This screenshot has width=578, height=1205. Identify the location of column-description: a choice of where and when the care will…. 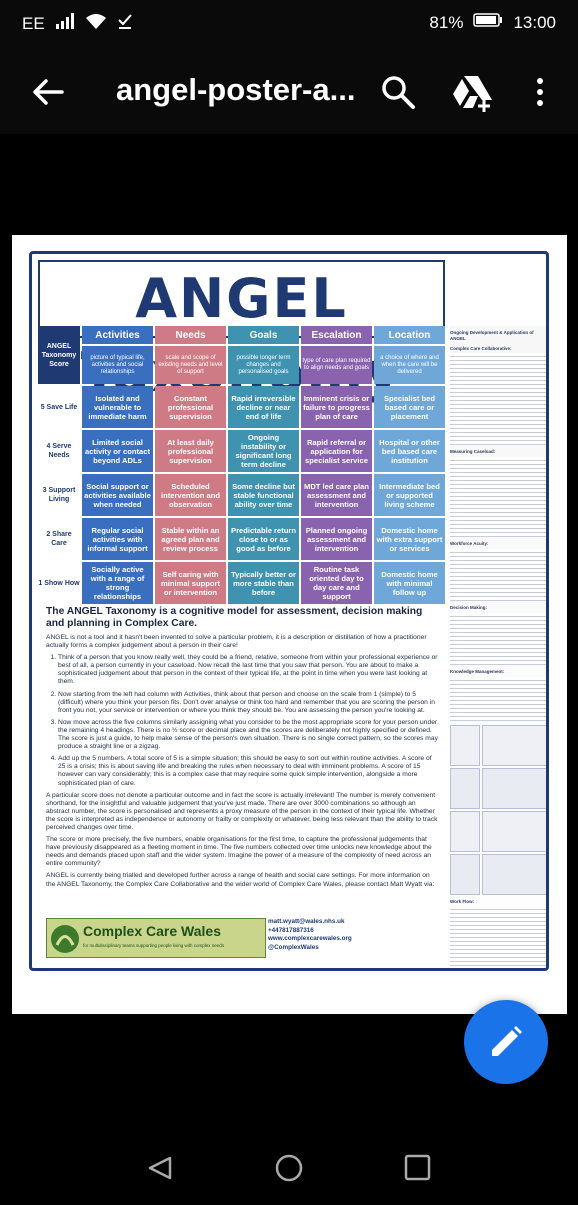
(409, 365).